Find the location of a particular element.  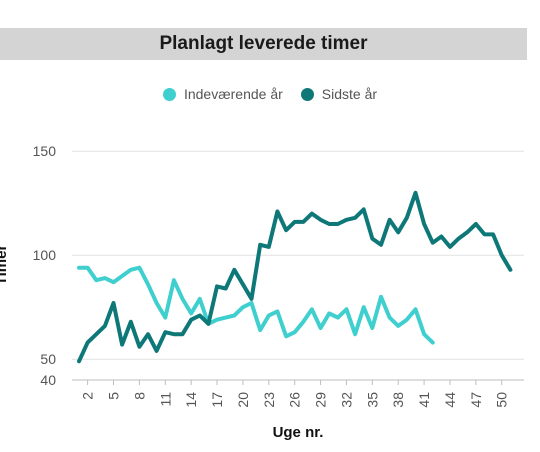

y-tick-label: 50 is located at coordinates (48, 359).